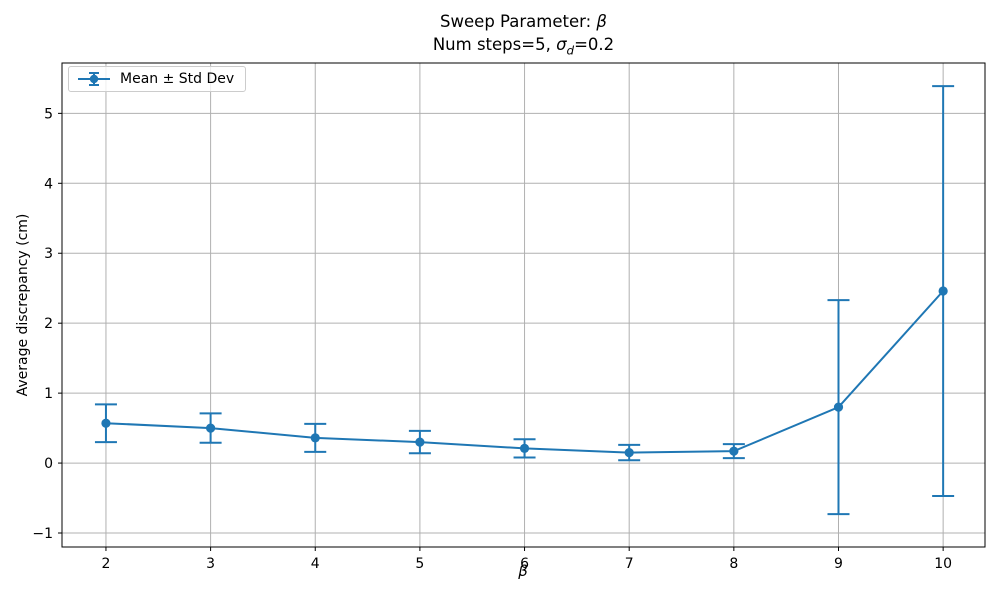 The width and height of the screenshot is (1000, 600). I want to click on title-line-2: Num steps=5, σd=0.2, so click(523, 47).